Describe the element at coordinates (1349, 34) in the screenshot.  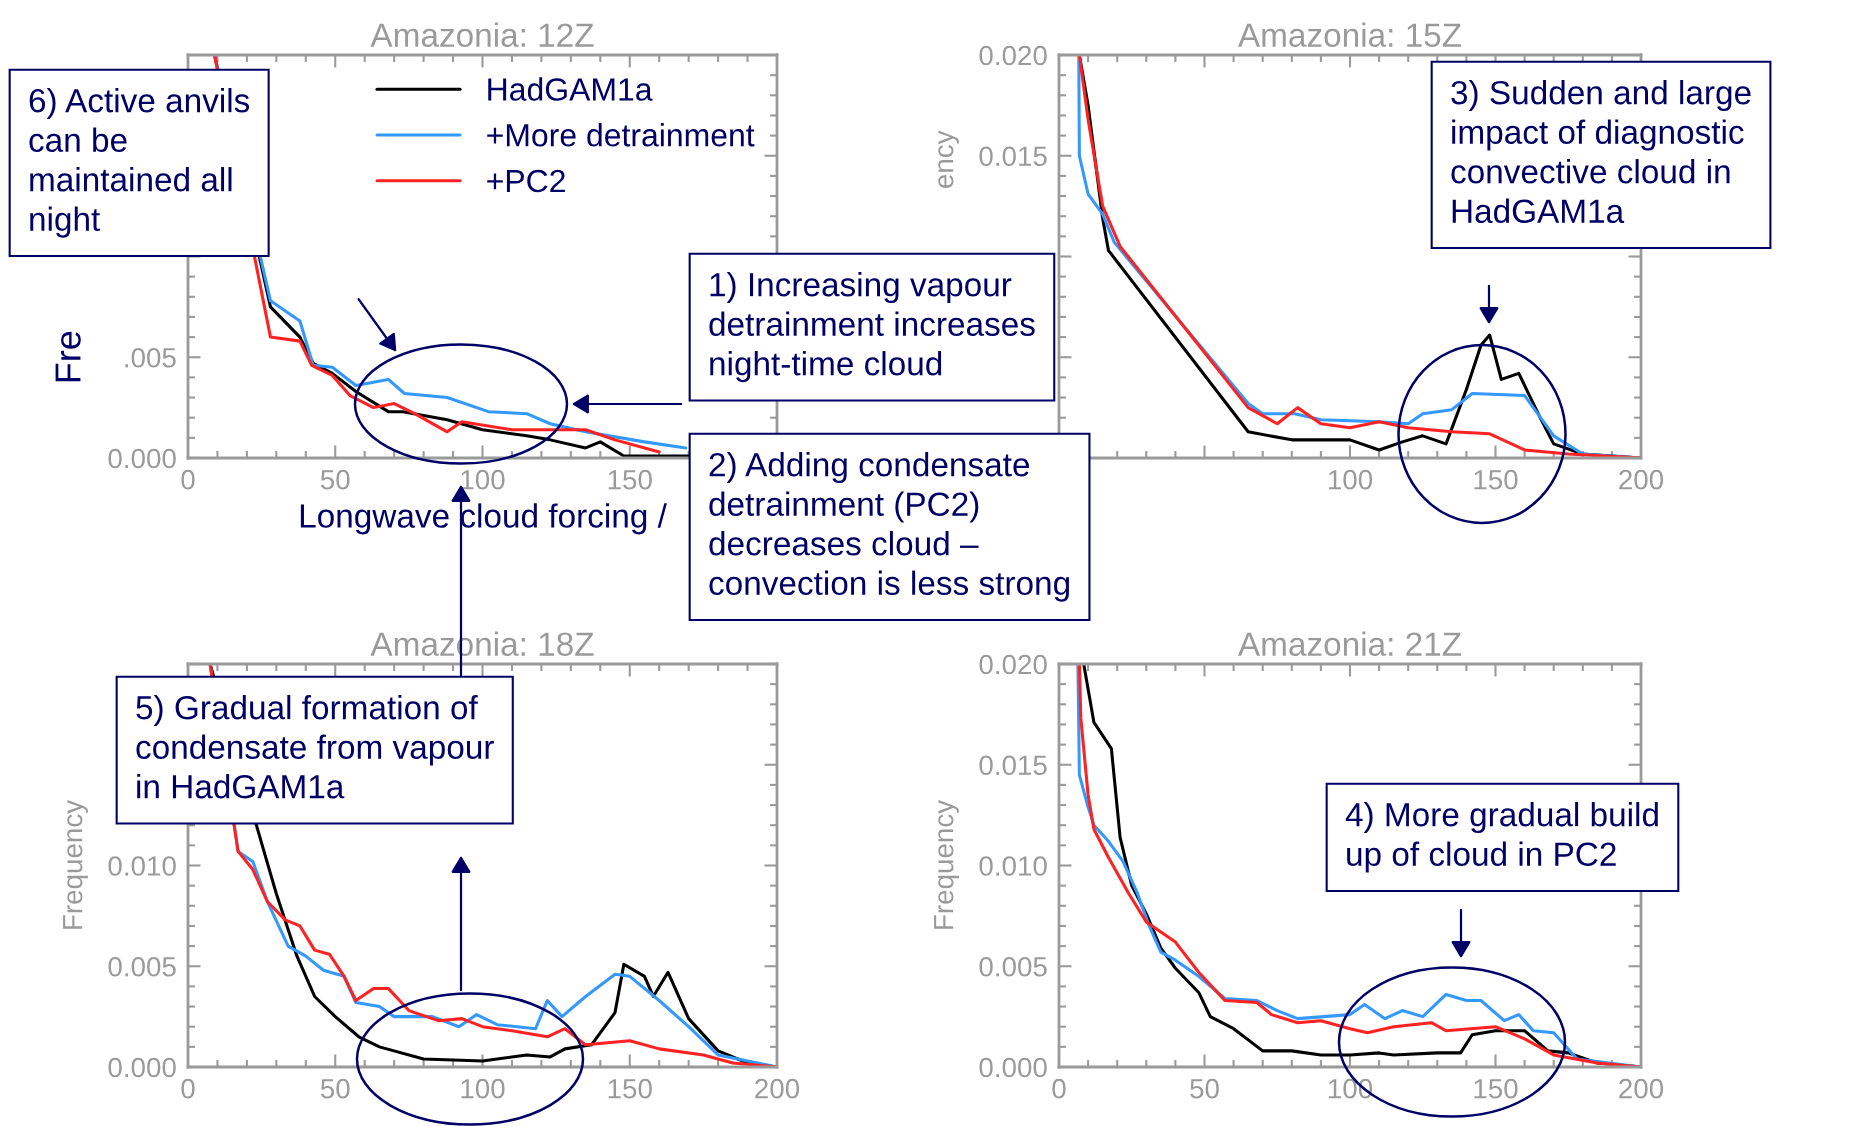
I see `chart-title: Amazonia: 15Z` at that location.